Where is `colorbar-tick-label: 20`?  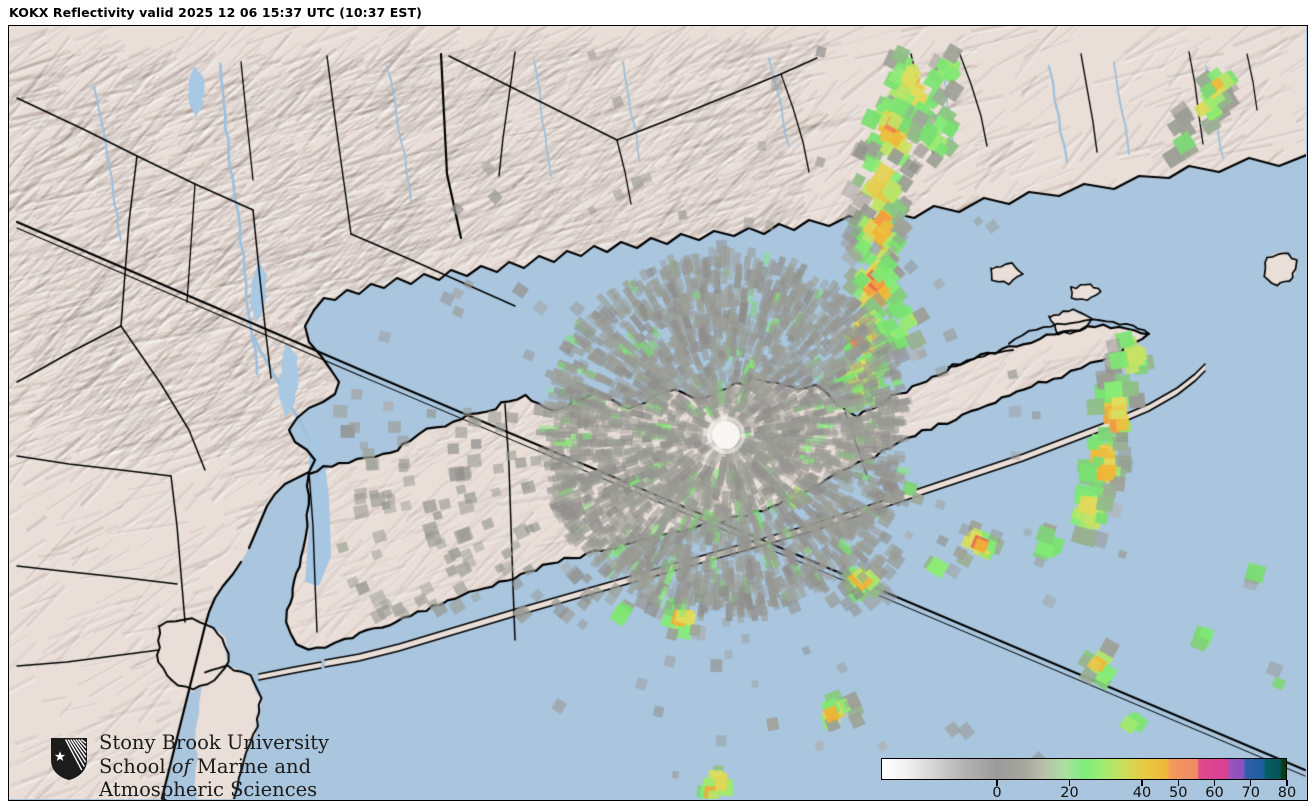
colorbar-tick-label: 20 is located at coordinates (1069, 793).